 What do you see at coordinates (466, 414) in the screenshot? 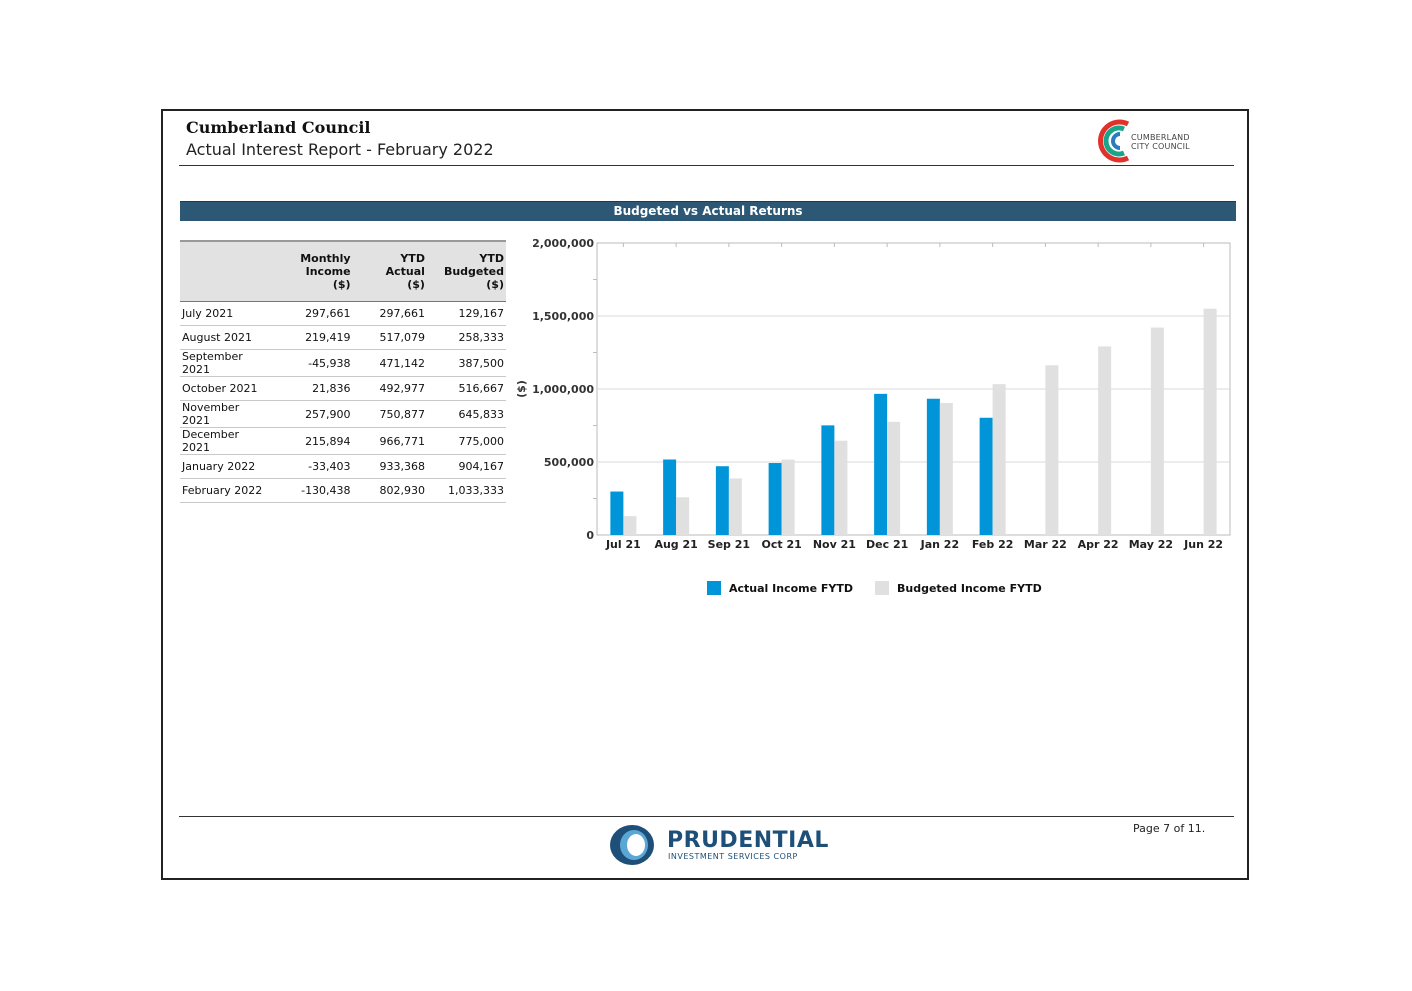
I see `row-value: 645,833` at bounding box center [466, 414].